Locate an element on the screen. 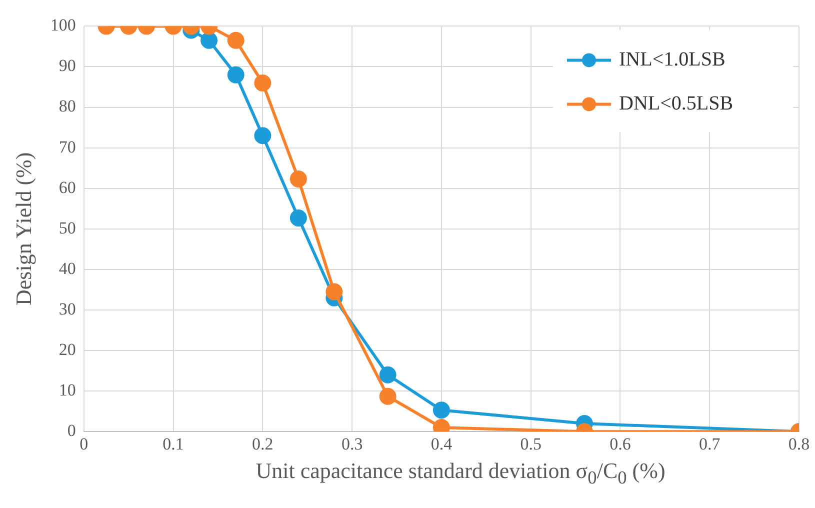 Image resolution: width=815 pixels, height=508 pixels. x-tick-label: 0.4 is located at coordinates (441, 444).